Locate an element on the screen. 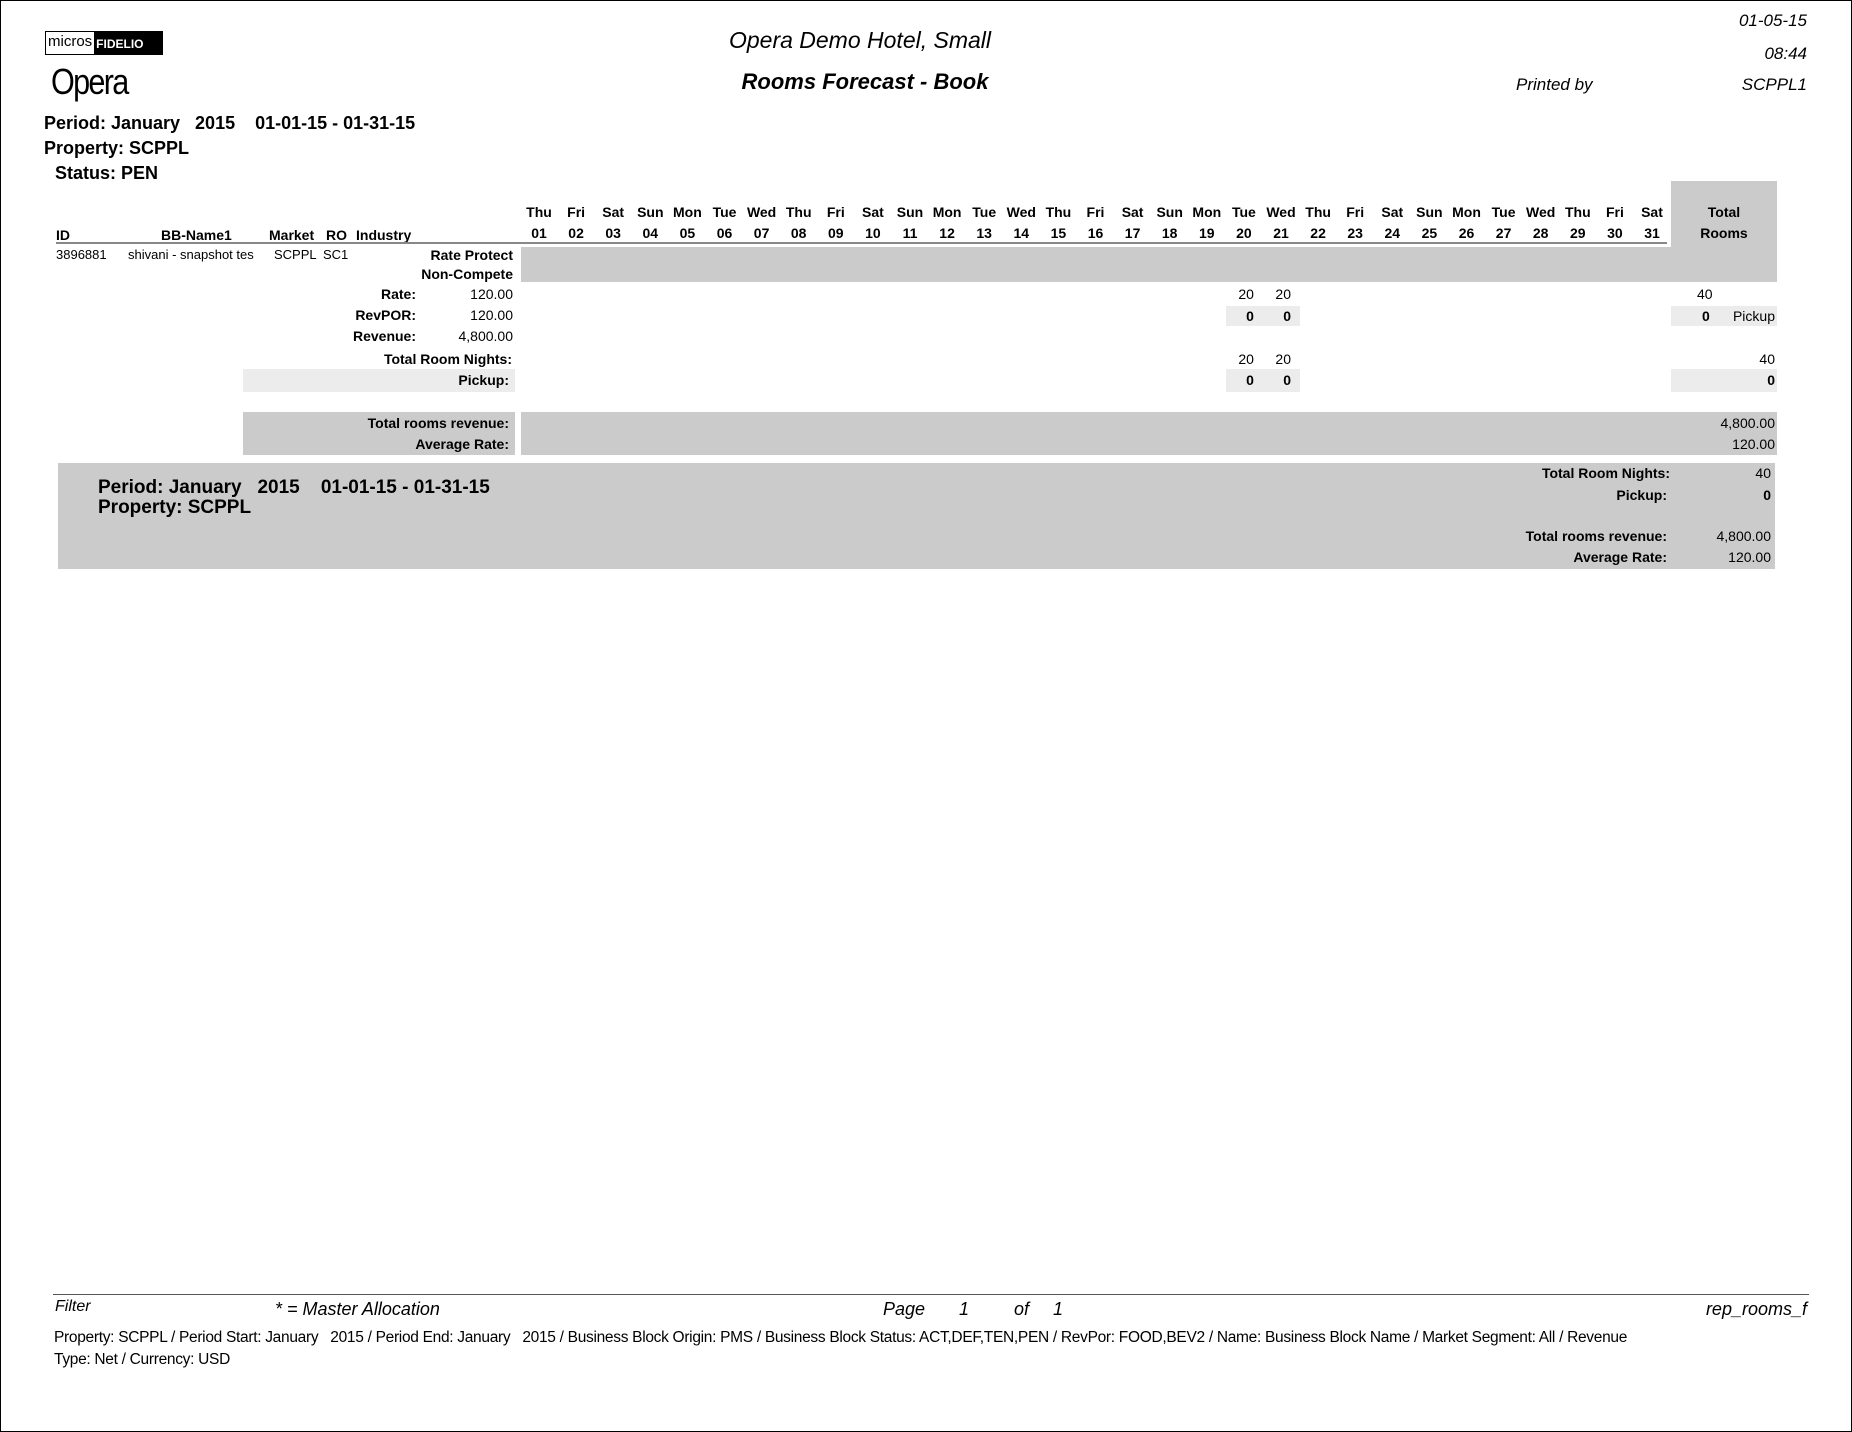 This screenshot has height=1432, width=1852. day-of-week-16: Fri is located at coordinates (1095, 212).